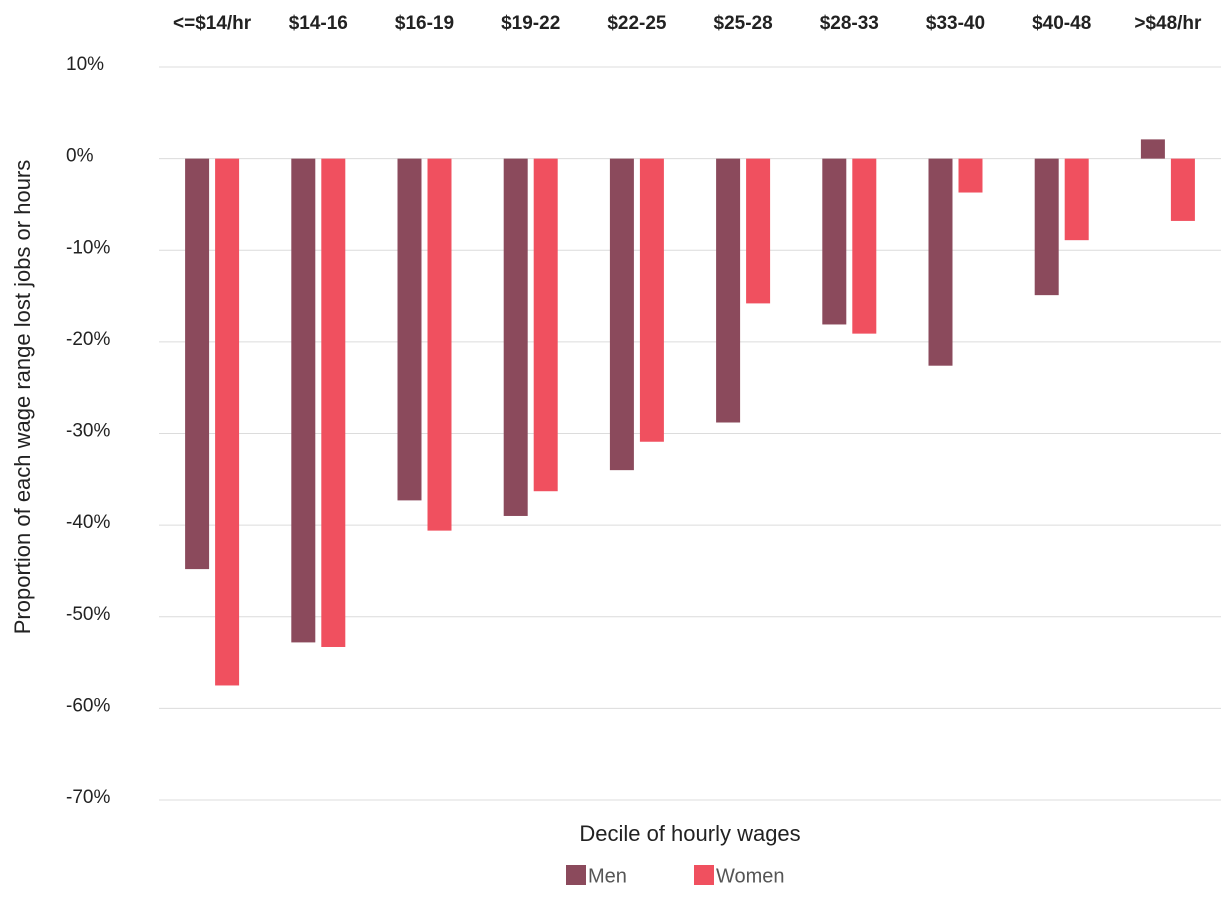 The width and height of the screenshot is (1221, 916). Describe the element at coordinates (607, 876) in the screenshot. I see `legend-label: Men` at that location.